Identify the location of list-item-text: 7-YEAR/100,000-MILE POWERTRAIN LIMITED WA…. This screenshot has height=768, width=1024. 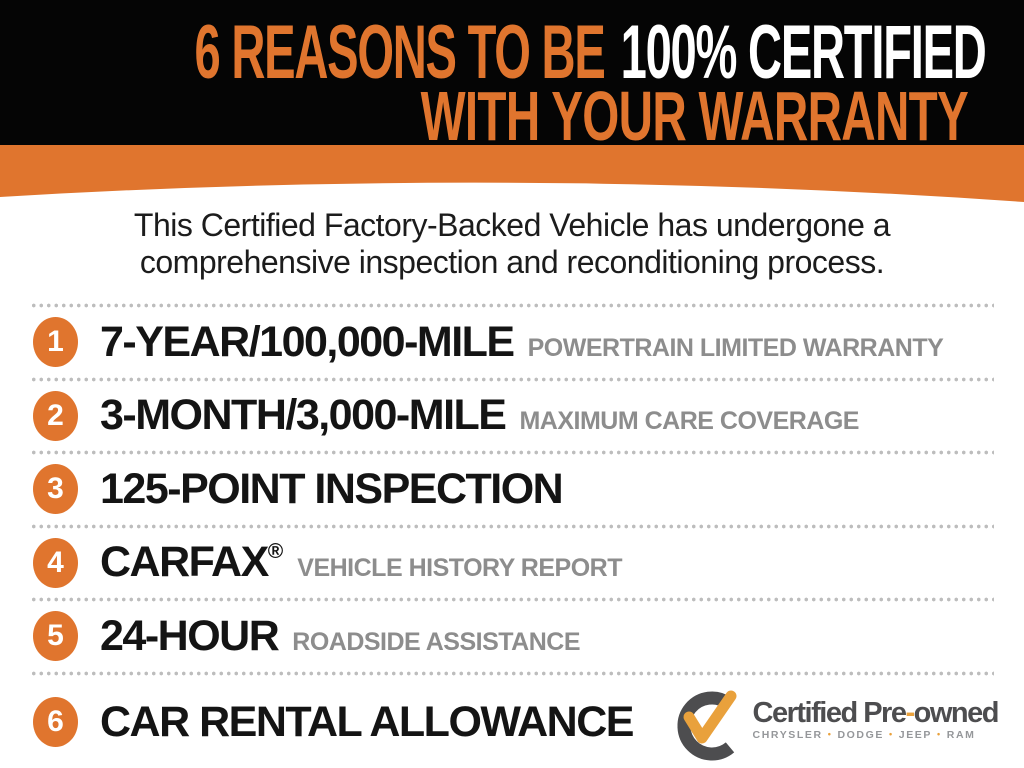
(522, 342).